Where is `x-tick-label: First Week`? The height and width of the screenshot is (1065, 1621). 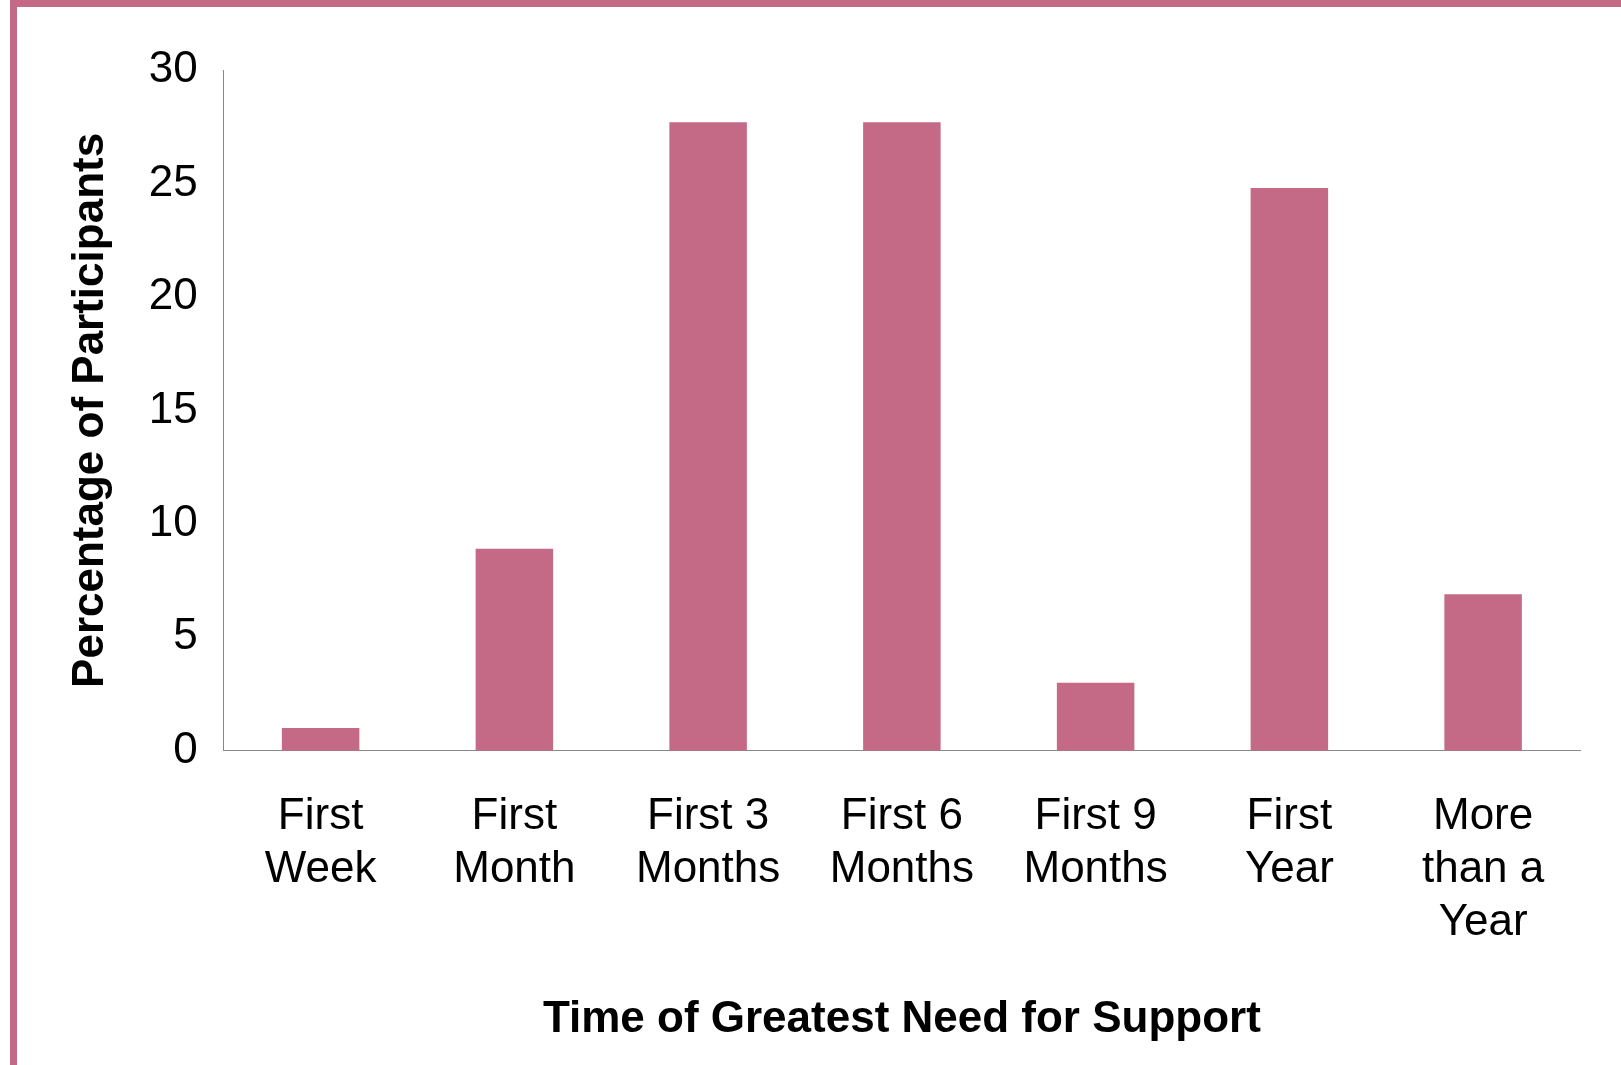
x-tick-label: First Week is located at coordinates (321, 840).